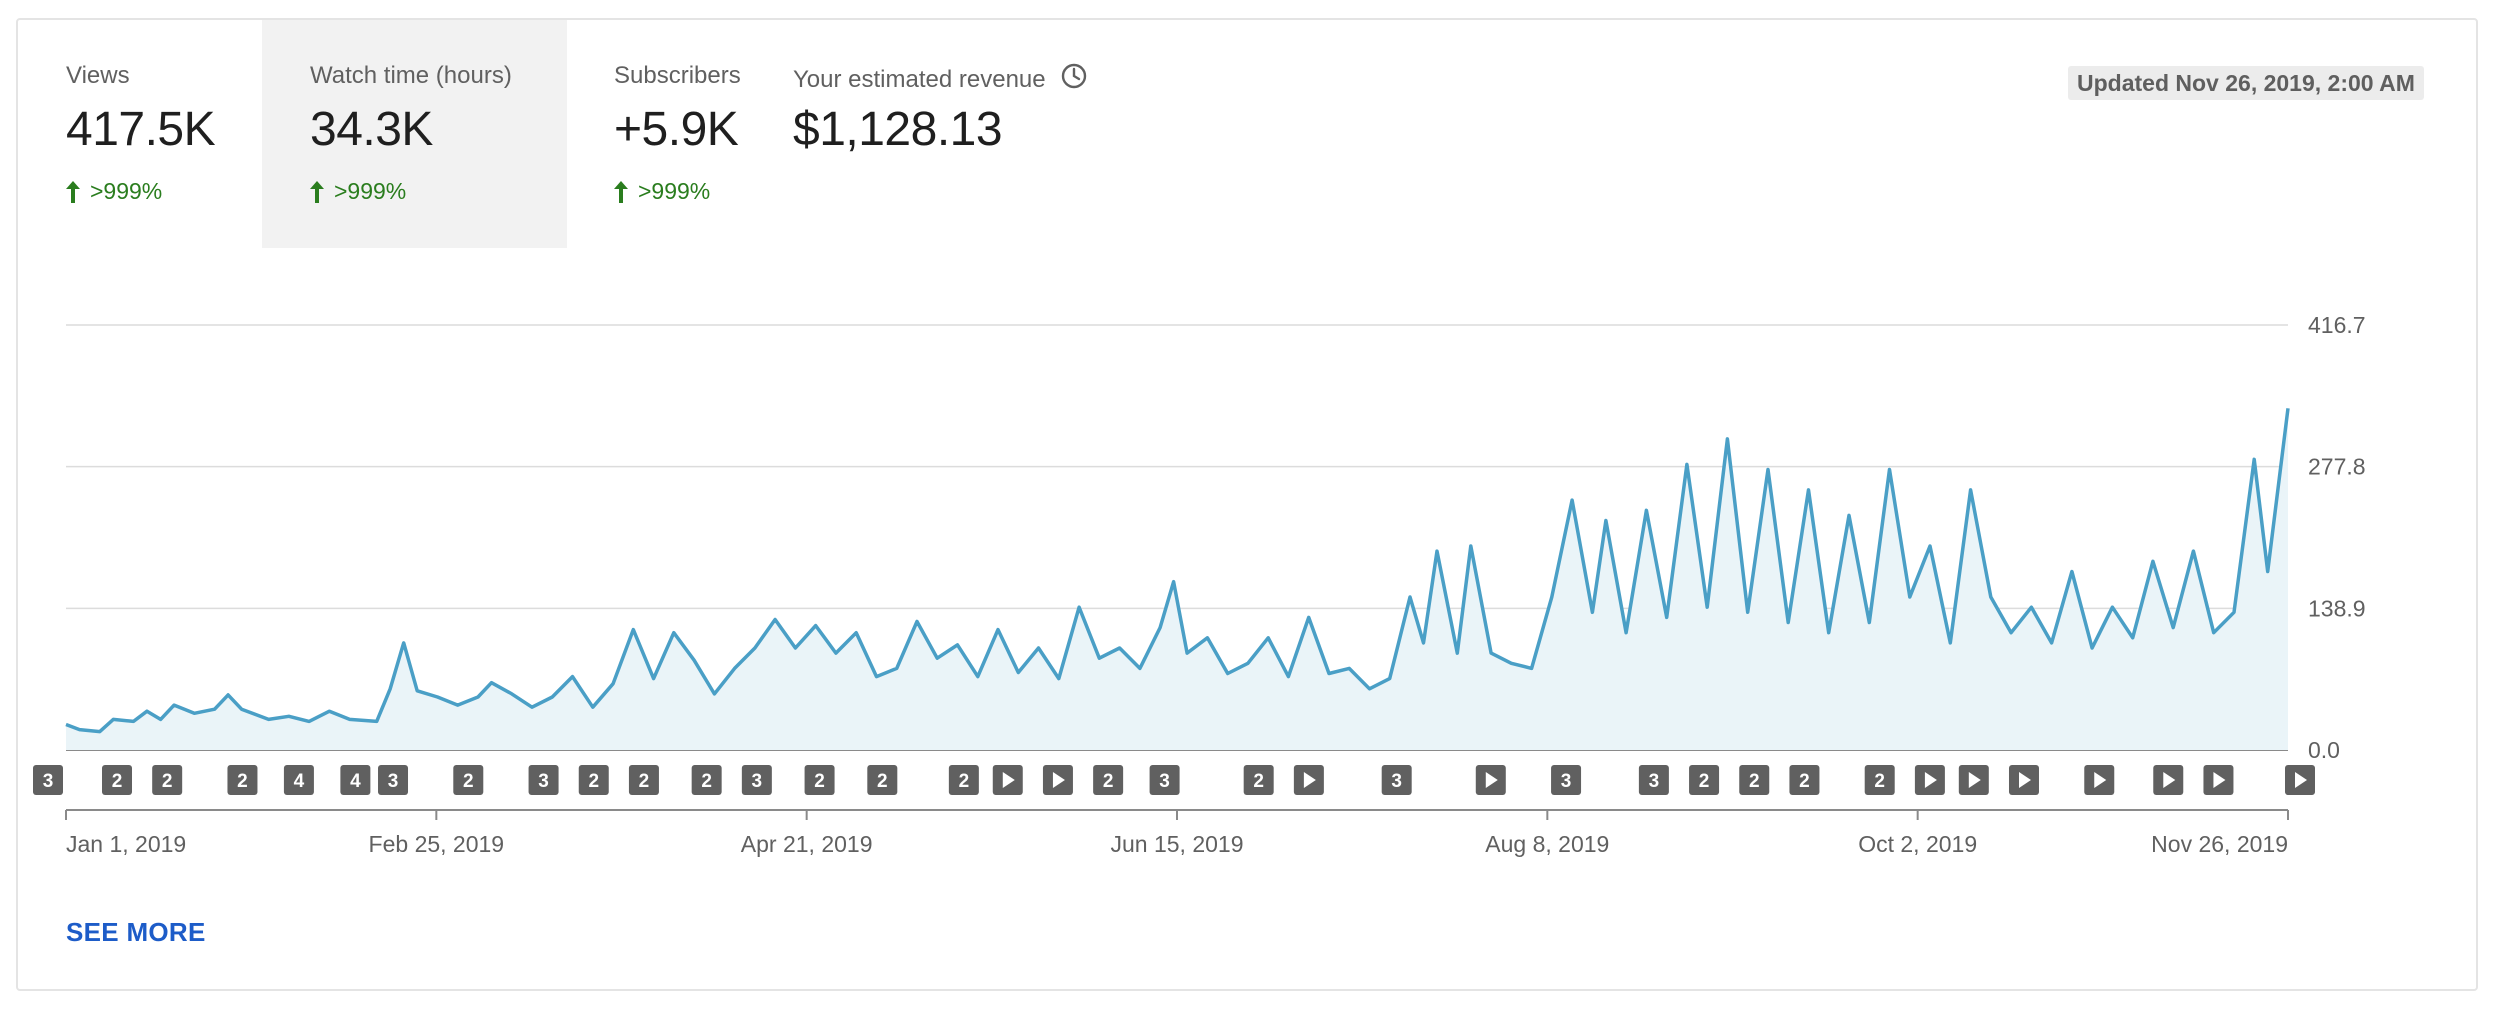 The width and height of the screenshot is (2496, 1012). What do you see at coordinates (1074, 79) in the screenshot?
I see `clock-icon` at bounding box center [1074, 79].